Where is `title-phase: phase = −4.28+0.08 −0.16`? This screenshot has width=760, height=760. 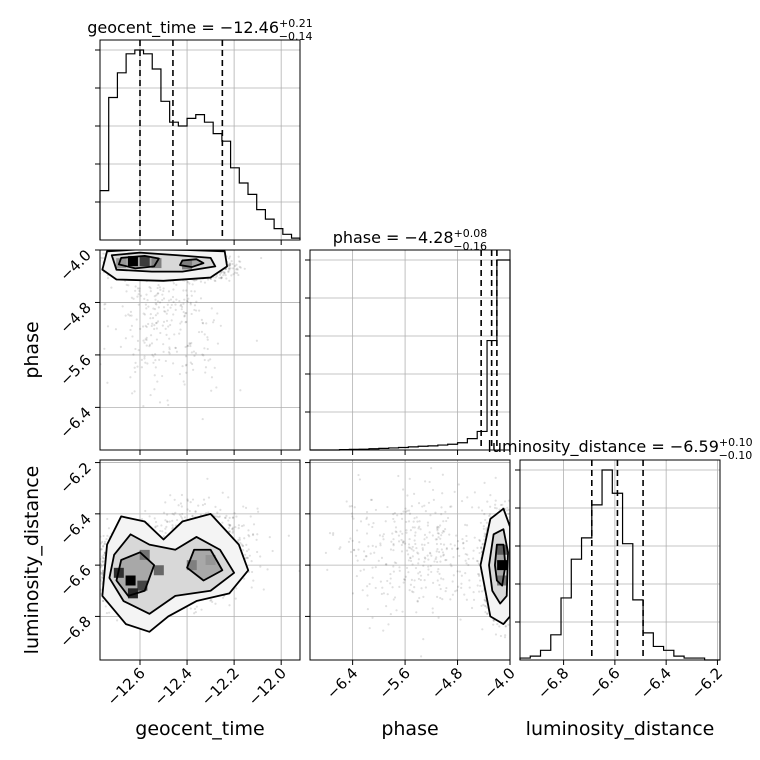
title-phase: phase = −4.28+0.08 −0.16 is located at coordinates (410, 240).